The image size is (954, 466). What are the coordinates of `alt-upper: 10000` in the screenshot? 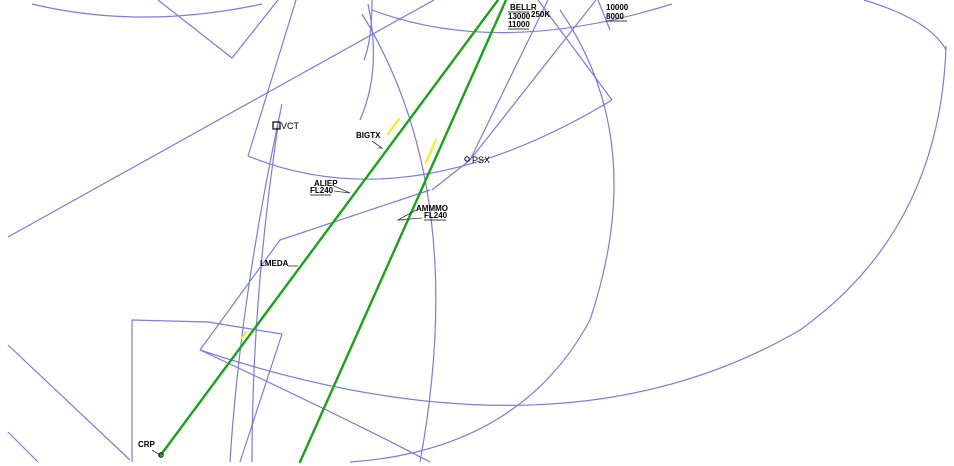 It's located at (617, 7).